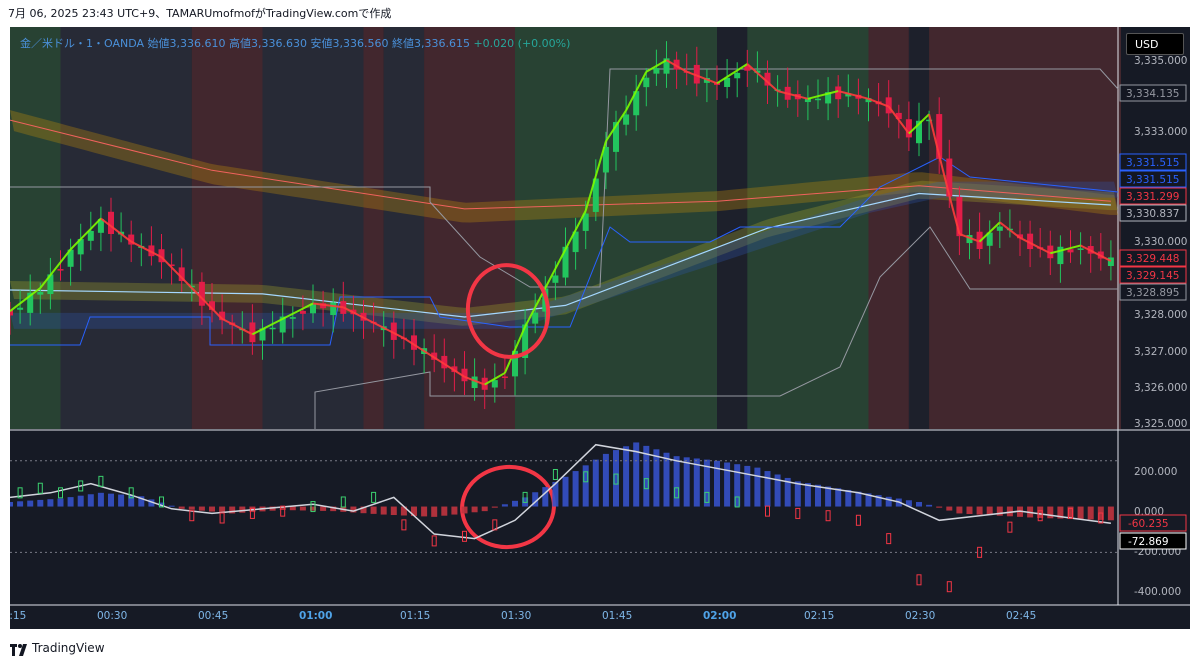 This screenshot has width=1200, height=664. I want to click on symbol-name: 金／米ドル・1・OANDA, so click(82, 43).